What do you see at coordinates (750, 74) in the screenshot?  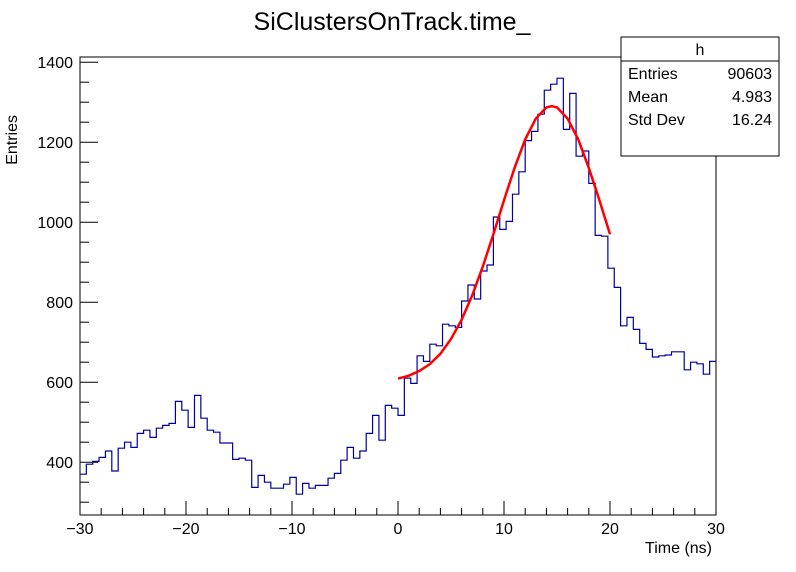 I see `stats-value-entries: 90603` at bounding box center [750, 74].